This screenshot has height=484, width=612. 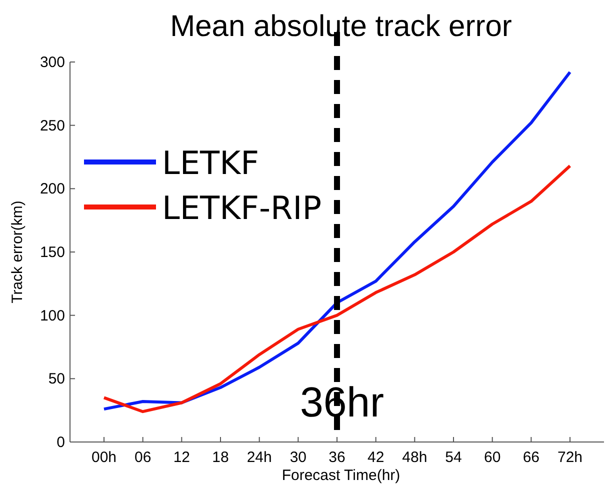 What do you see at coordinates (104, 457) in the screenshot?
I see `x-tick-label: 00h` at bounding box center [104, 457].